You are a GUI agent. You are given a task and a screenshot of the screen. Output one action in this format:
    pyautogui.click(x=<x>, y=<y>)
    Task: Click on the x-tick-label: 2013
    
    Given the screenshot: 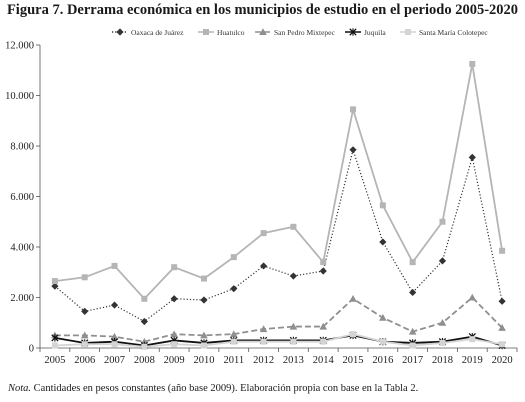 What is the action you would take?
    pyautogui.click(x=293, y=360)
    